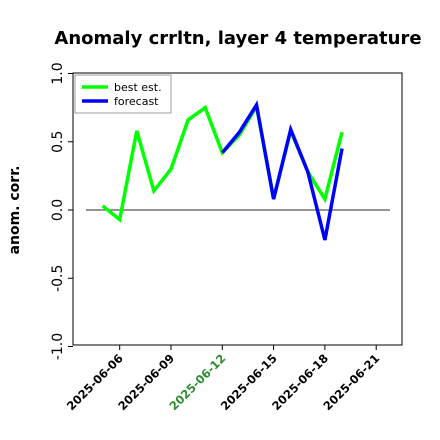  I want to click on y-tick-label: -1.0, so click(58, 346).